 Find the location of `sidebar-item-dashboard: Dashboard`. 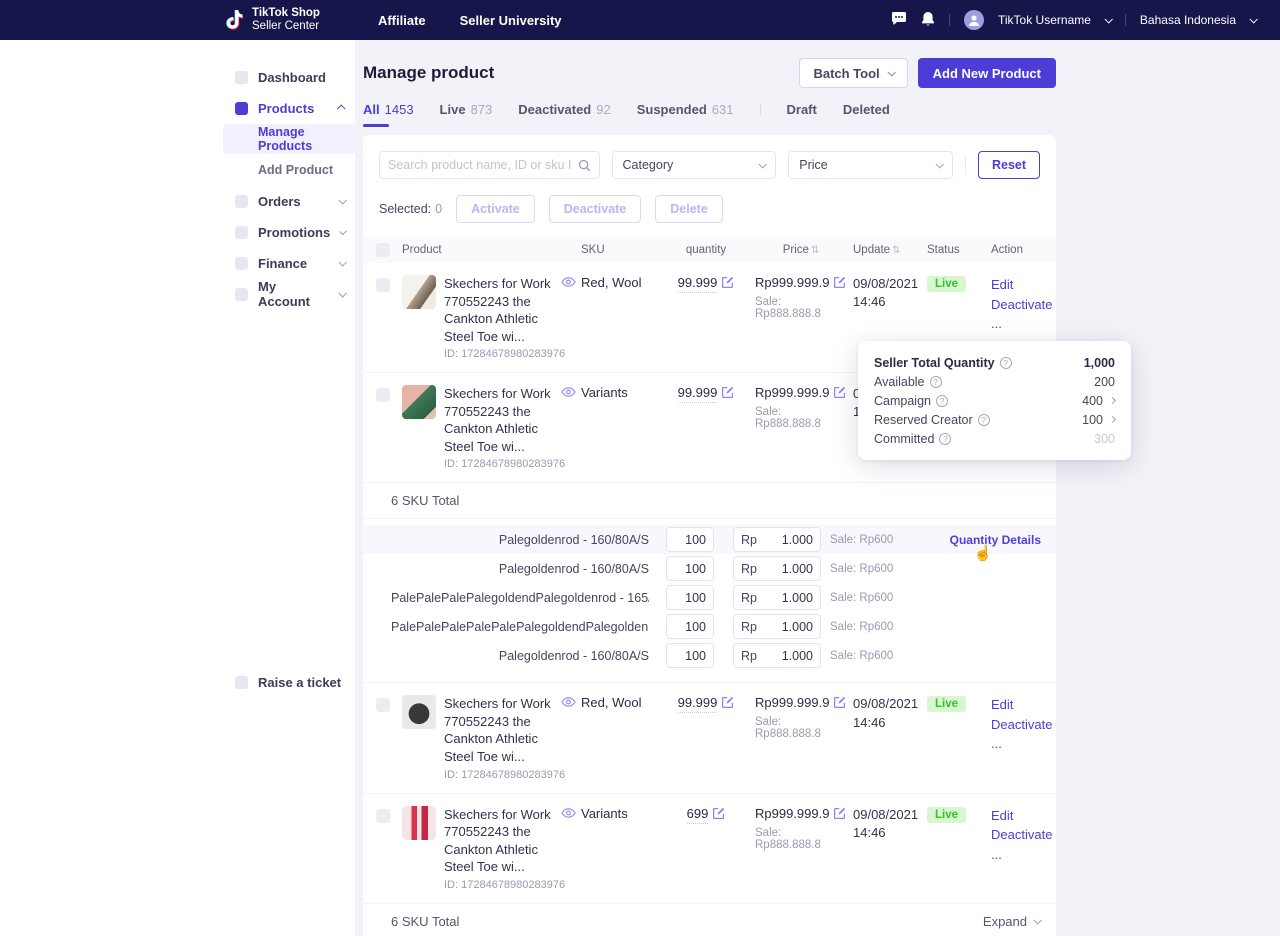

sidebar-item-dashboard: Dashboard is located at coordinates (289, 77).